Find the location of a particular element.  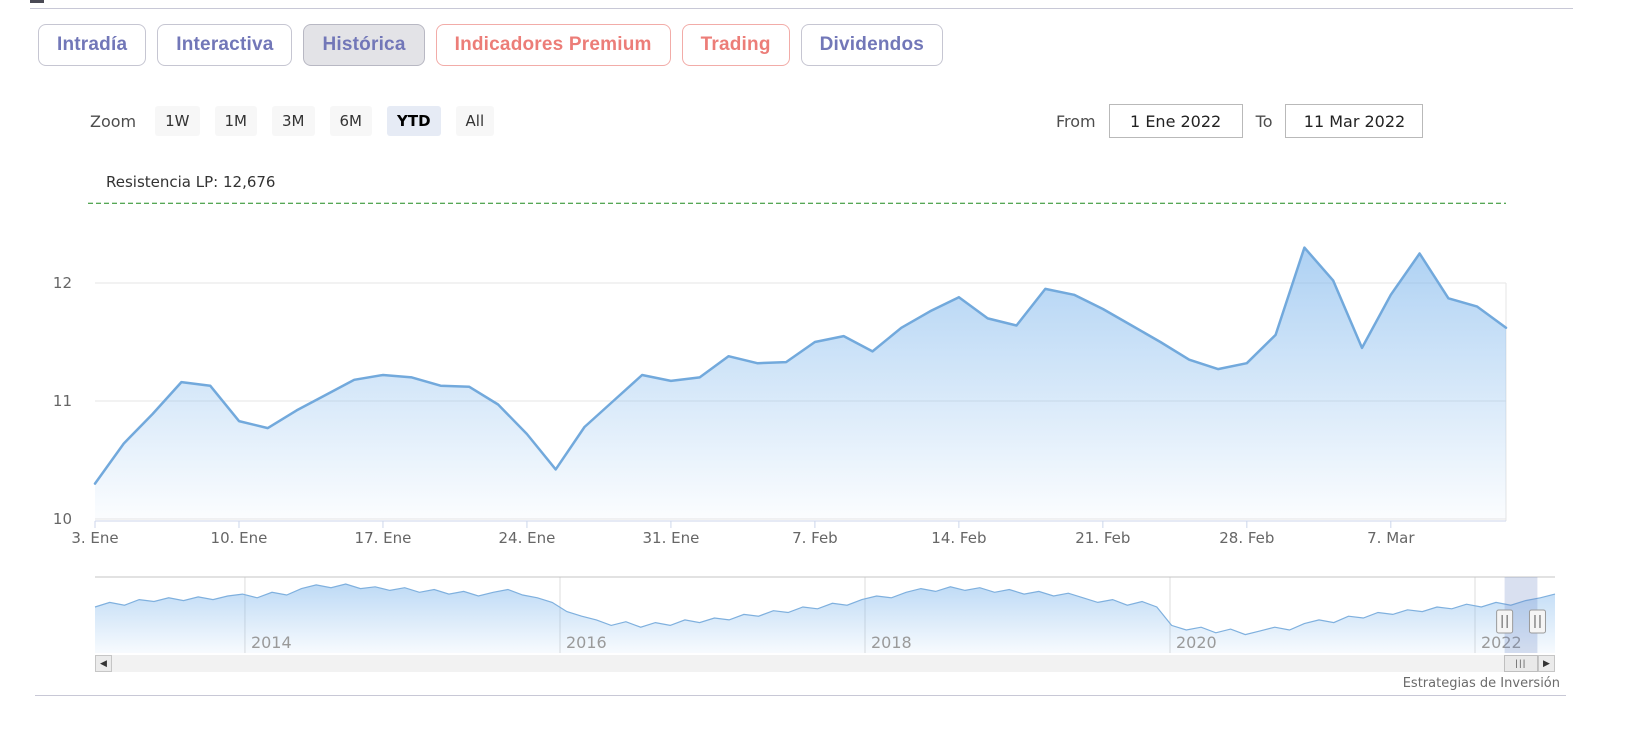

y-axis-labels: 10 11 12 is located at coordinates (62, 401).